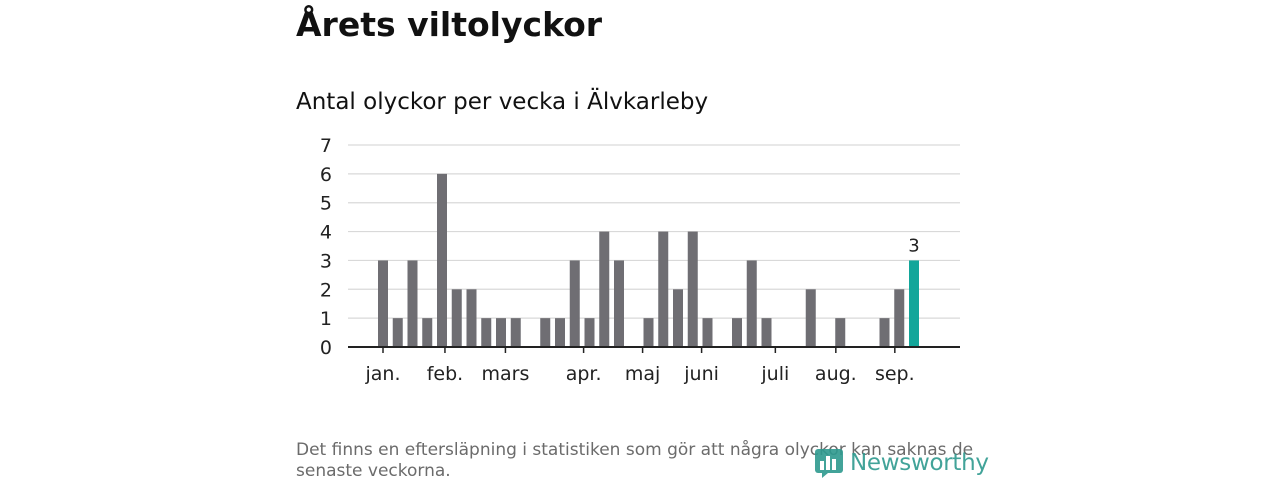  What do you see at coordinates (584, 374) in the screenshot?
I see `x-tick-label-3: apr.` at bounding box center [584, 374].